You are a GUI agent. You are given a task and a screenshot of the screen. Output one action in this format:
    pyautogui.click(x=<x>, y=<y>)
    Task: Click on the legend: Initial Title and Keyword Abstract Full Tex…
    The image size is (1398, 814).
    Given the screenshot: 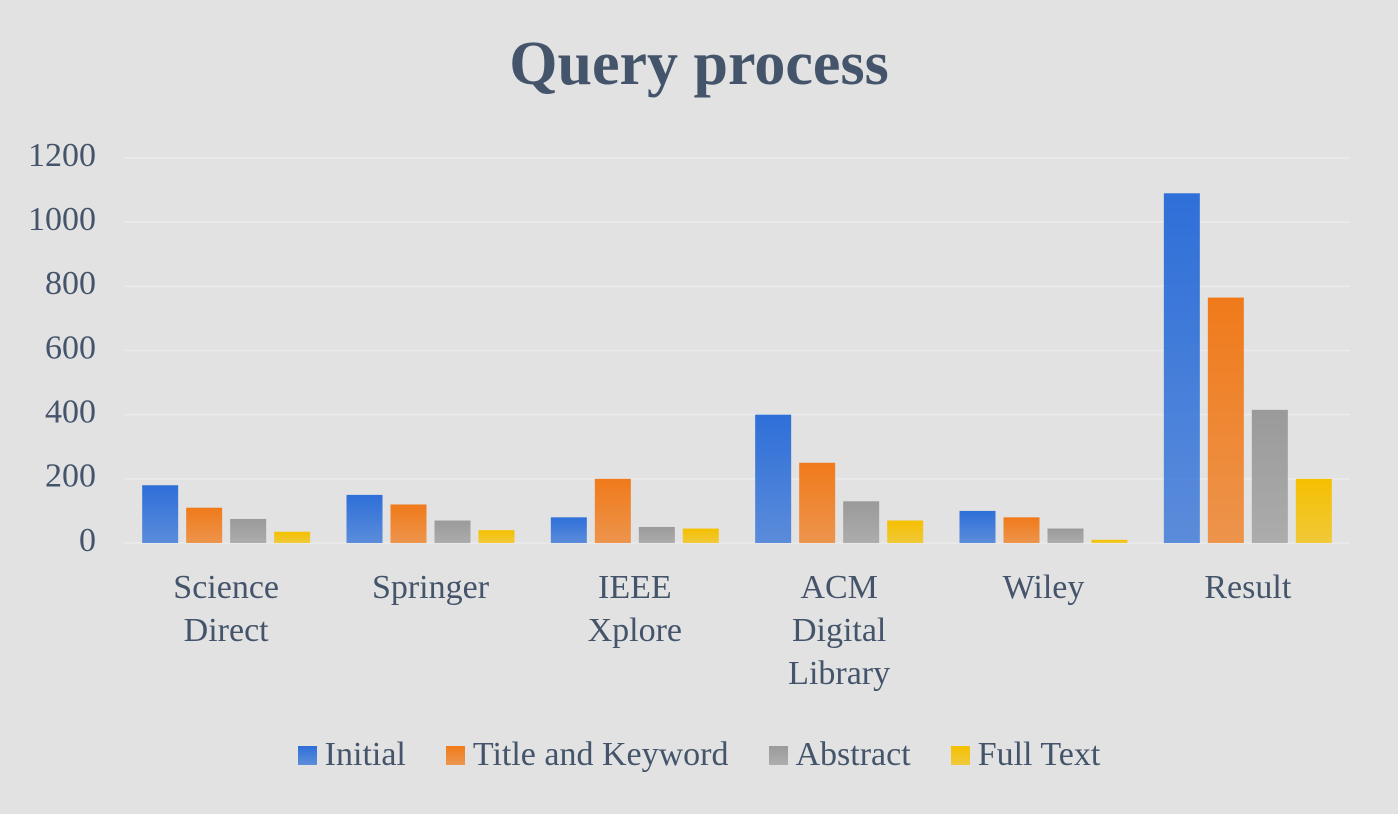 What is the action you would take?
    pyautogui.click(x=699, y=755)
    